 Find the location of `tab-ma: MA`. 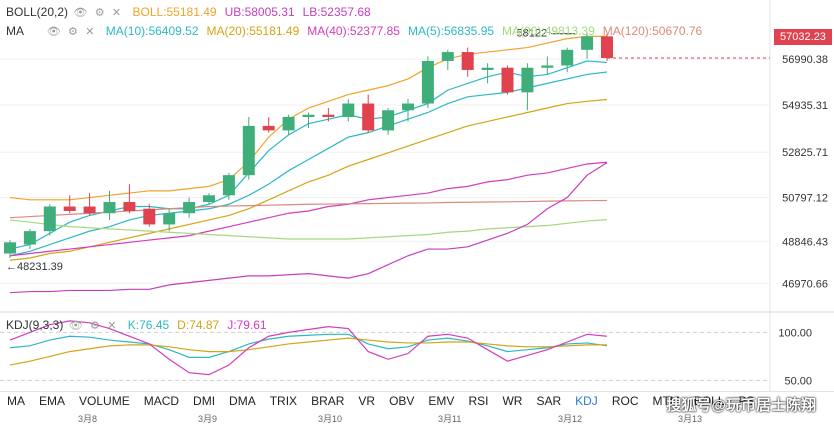

tab-ma: MA is located at coordinates (16, 401).